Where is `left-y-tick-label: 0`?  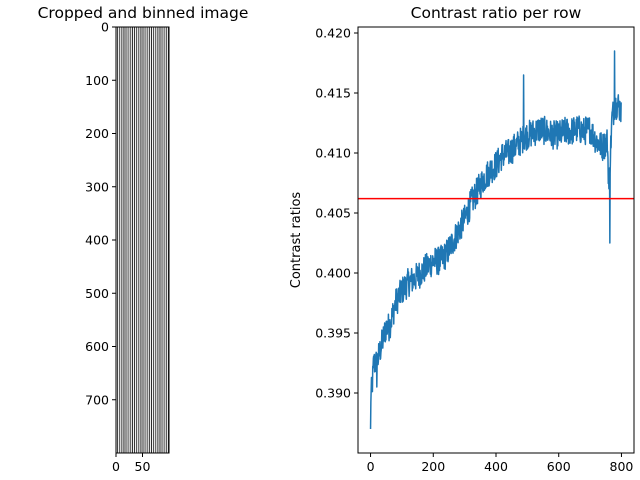 left-y-tick-label: 0 is located at coordinates (105, 27).